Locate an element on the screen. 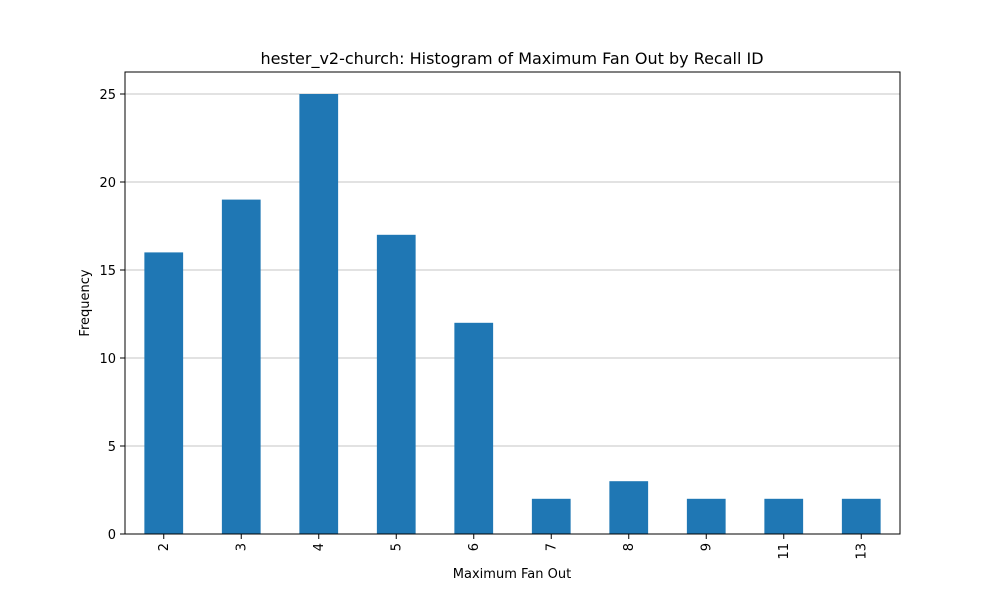  x-tick-label: 5 is located at coordinates (396, 547).